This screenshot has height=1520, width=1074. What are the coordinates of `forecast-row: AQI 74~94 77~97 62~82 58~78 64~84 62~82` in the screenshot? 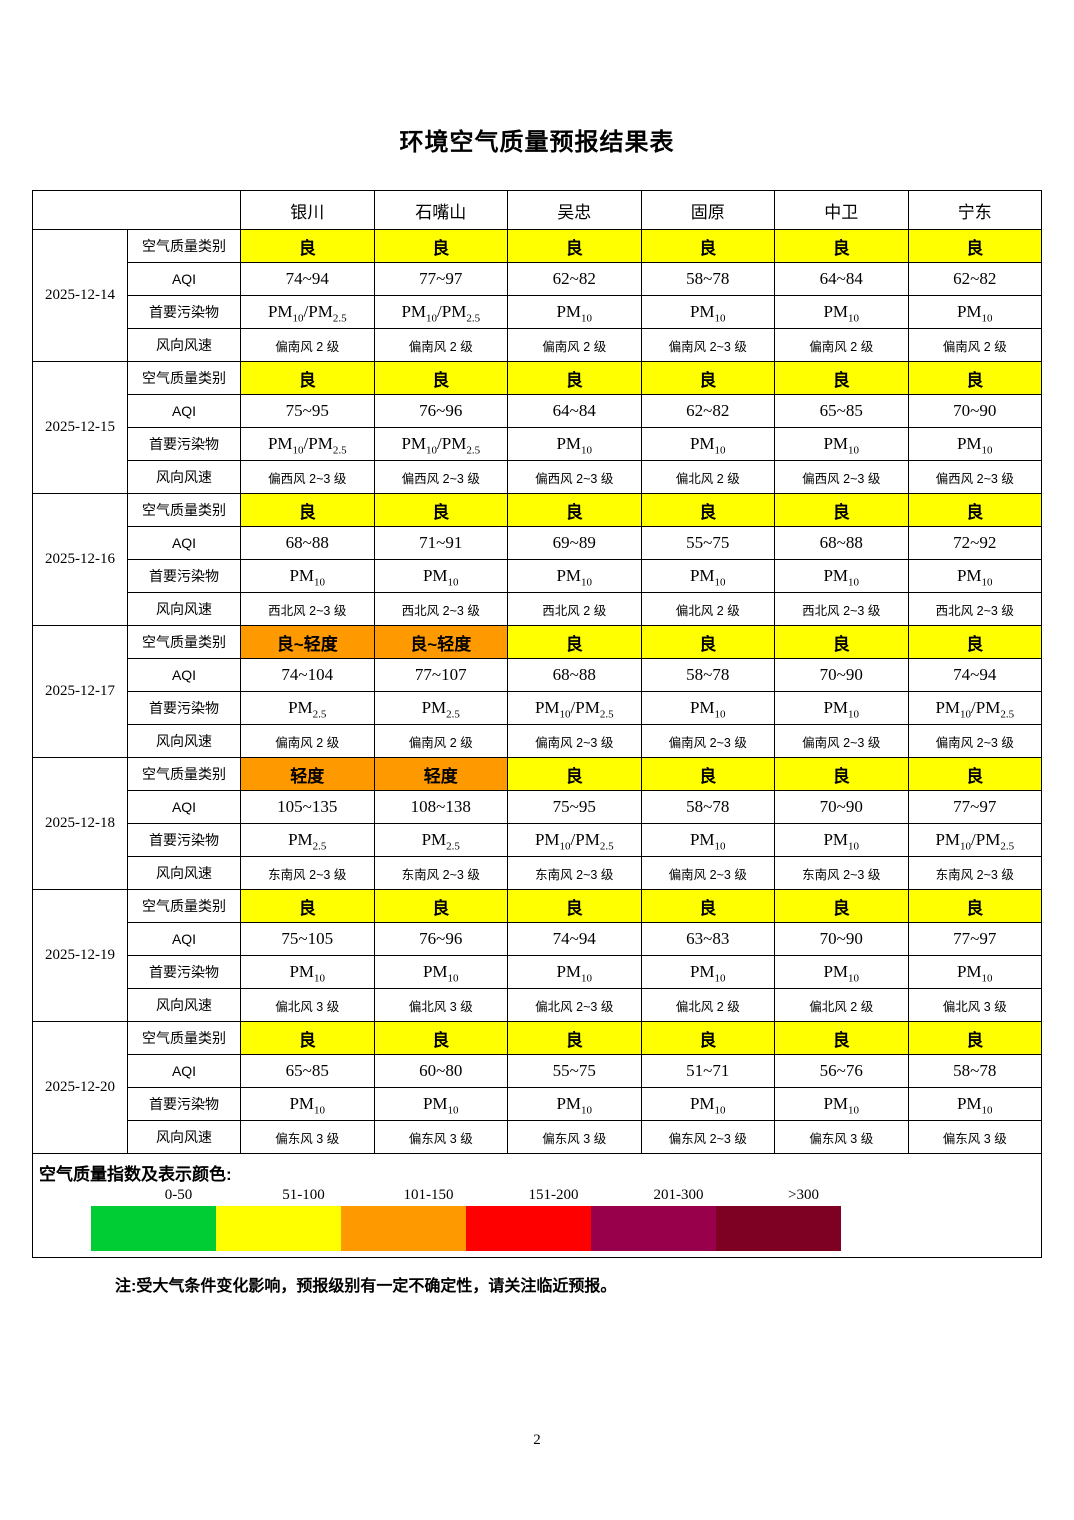 It's located at (537, 279).